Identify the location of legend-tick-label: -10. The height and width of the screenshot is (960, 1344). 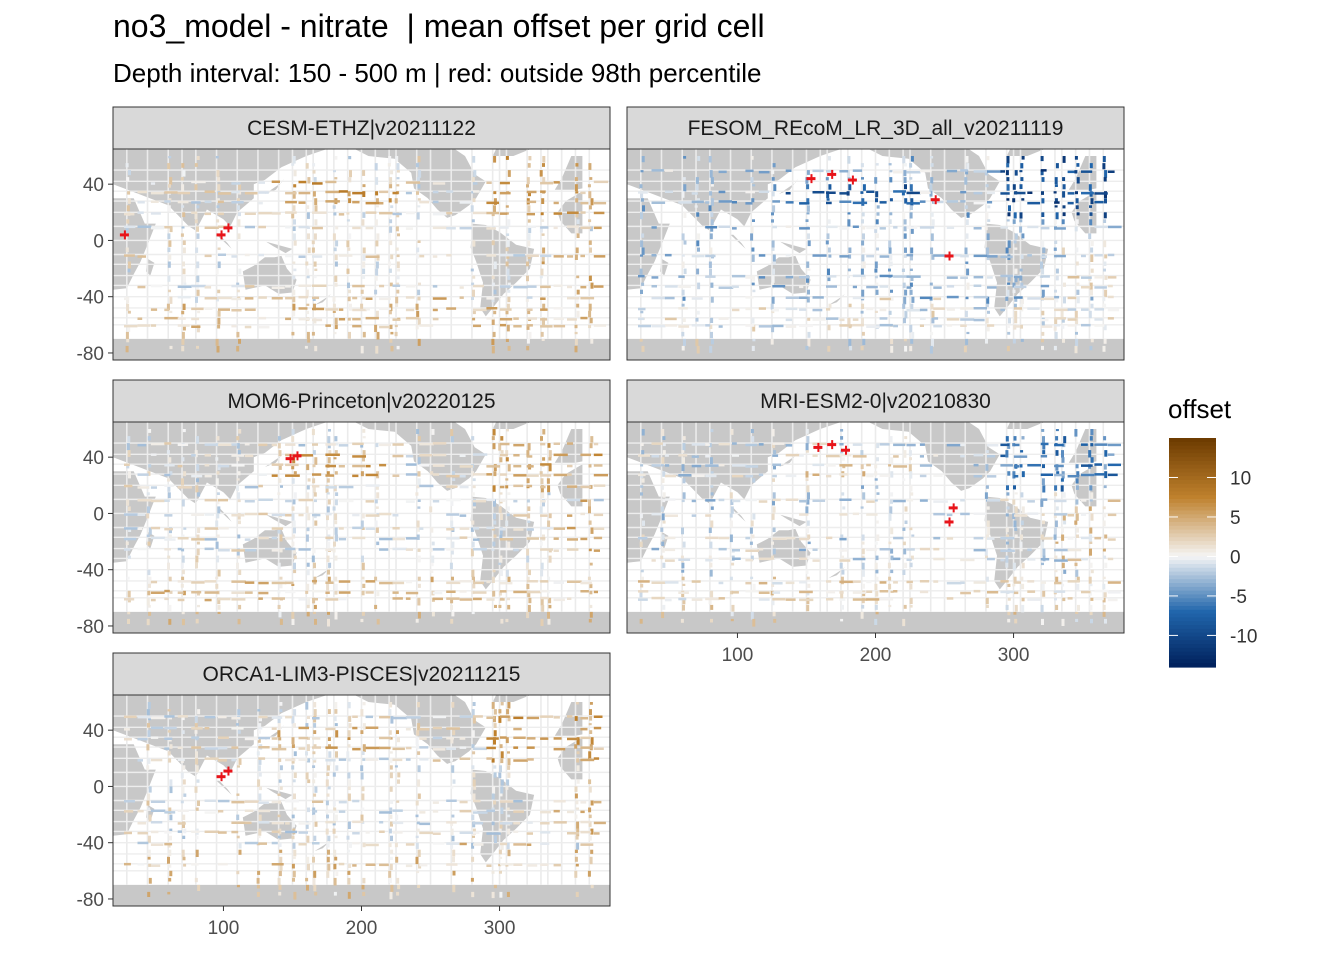
(1243, 636).